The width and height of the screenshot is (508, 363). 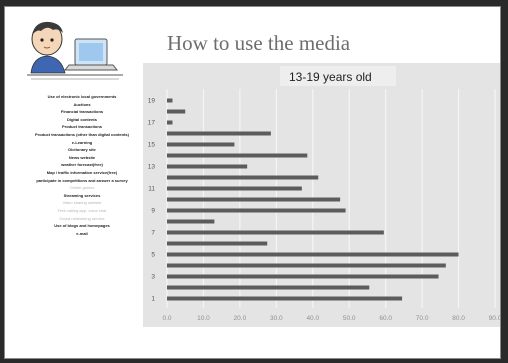 I want to click on category-label: Online games, so click(x=82, y=188).